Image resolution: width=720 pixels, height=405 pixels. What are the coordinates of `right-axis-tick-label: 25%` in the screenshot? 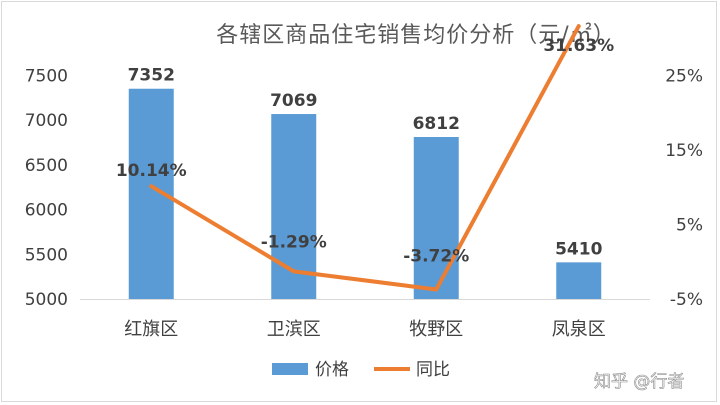 It's located at (684, 77).